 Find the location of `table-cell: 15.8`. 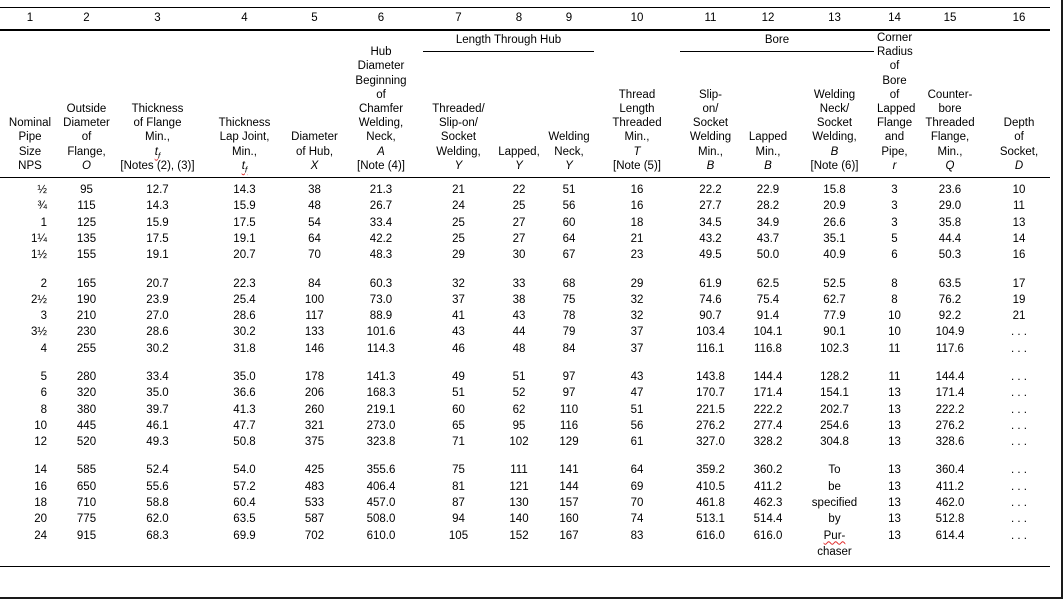

table-cell: 15.8 is located at coordinates (834, 190).